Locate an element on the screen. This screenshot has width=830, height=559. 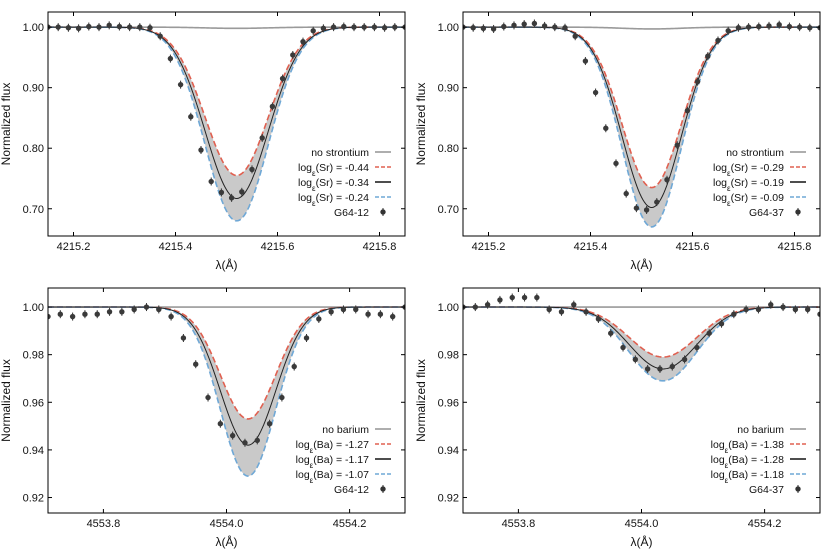
legend-label: logε(Sr) = -0.24 is located at coordinates (333, 200).